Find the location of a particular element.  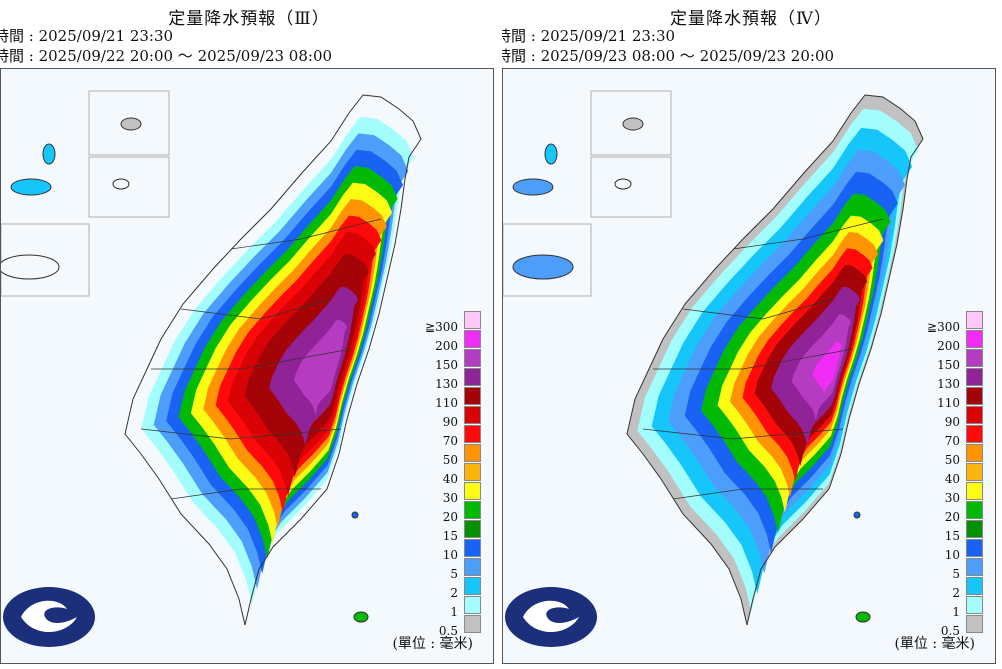

island-lanyu is located at coordinates (863, 617).